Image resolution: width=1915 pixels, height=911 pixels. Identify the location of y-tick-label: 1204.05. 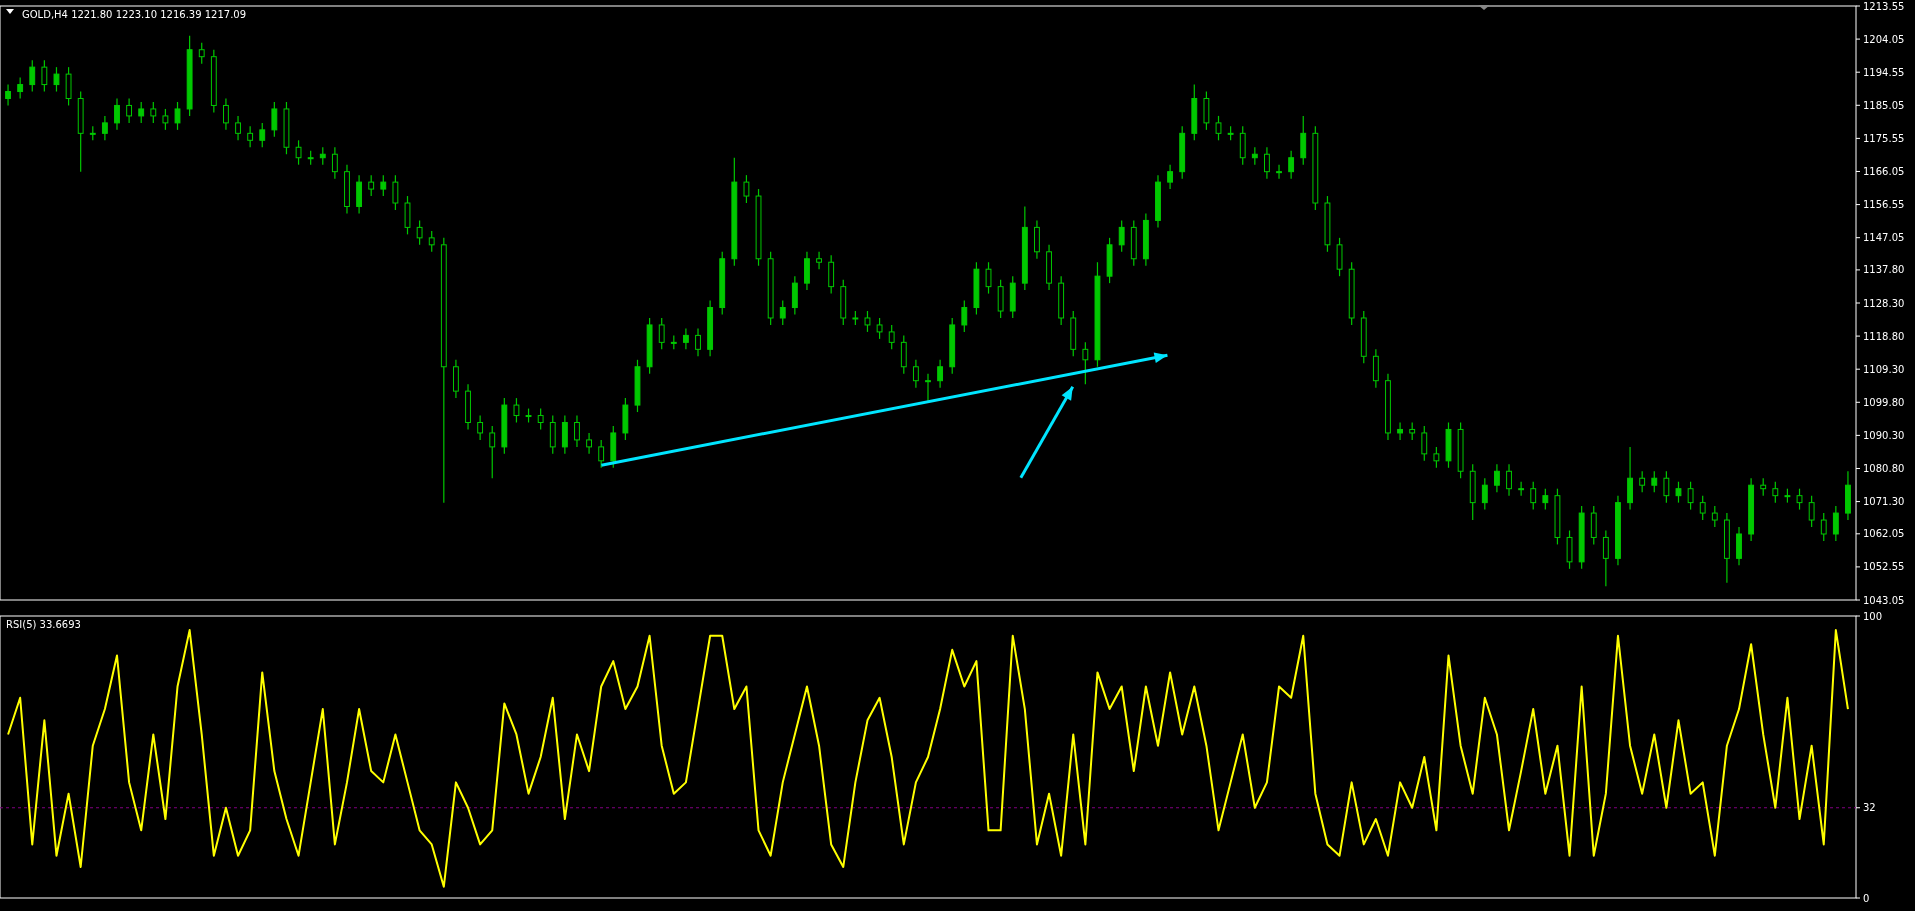
(1884, 39).